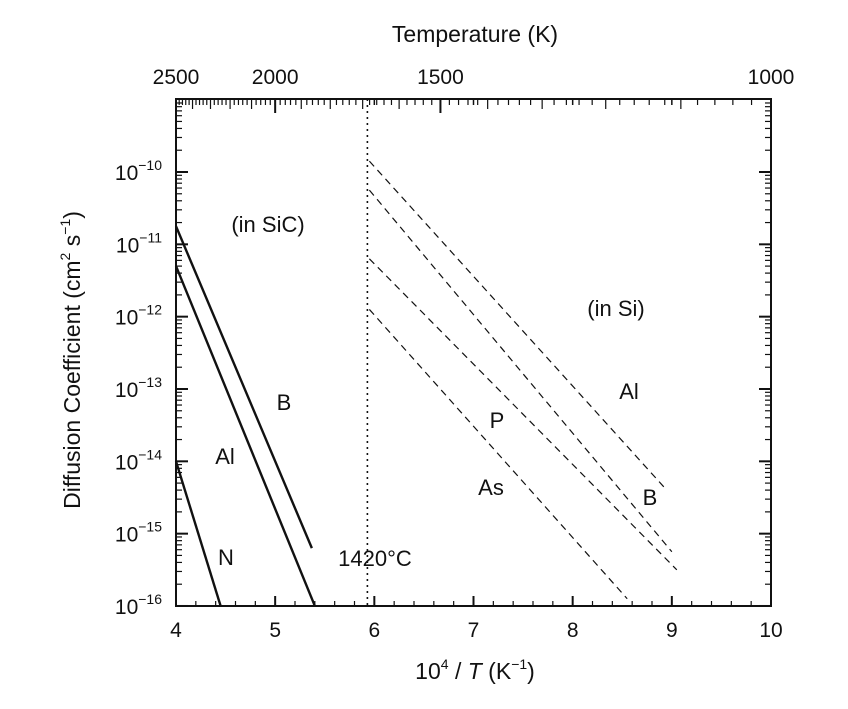 The height and width of the screenshot is (709, 848). Describe the element at coordinates (650, 497) in the screenshot. I see `series-label-si-b: B` at that location.